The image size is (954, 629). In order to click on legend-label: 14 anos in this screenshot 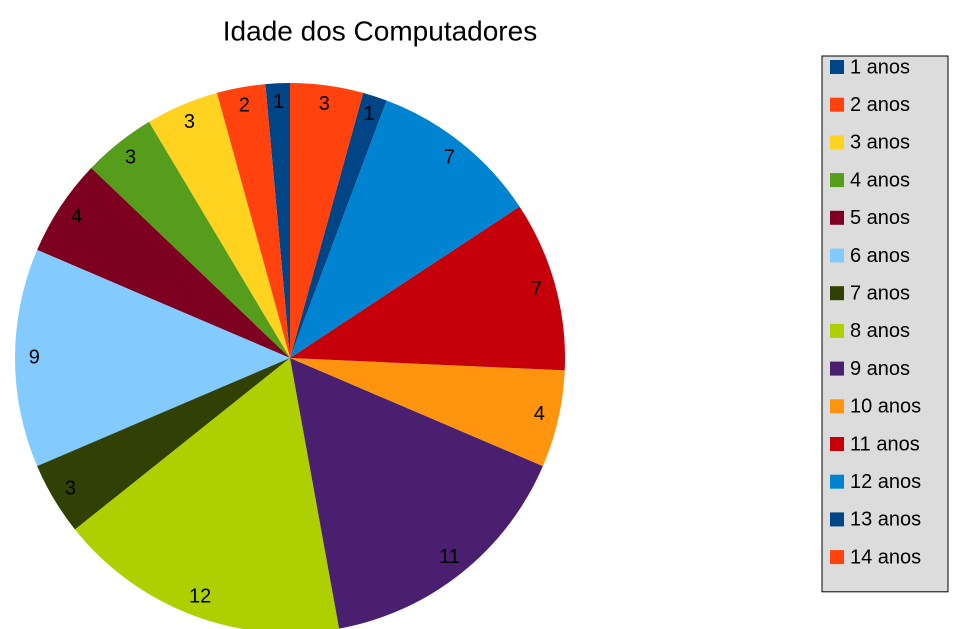, I will do `click(885, 557)`.